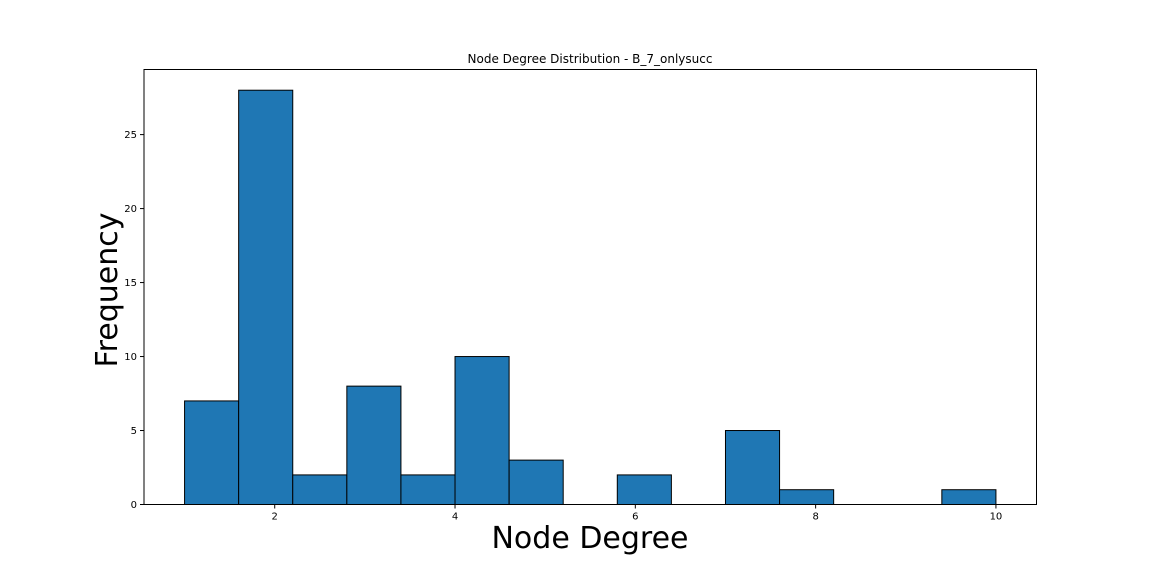  I want to click on y-axis-label: Frequency, so click(107, 290).